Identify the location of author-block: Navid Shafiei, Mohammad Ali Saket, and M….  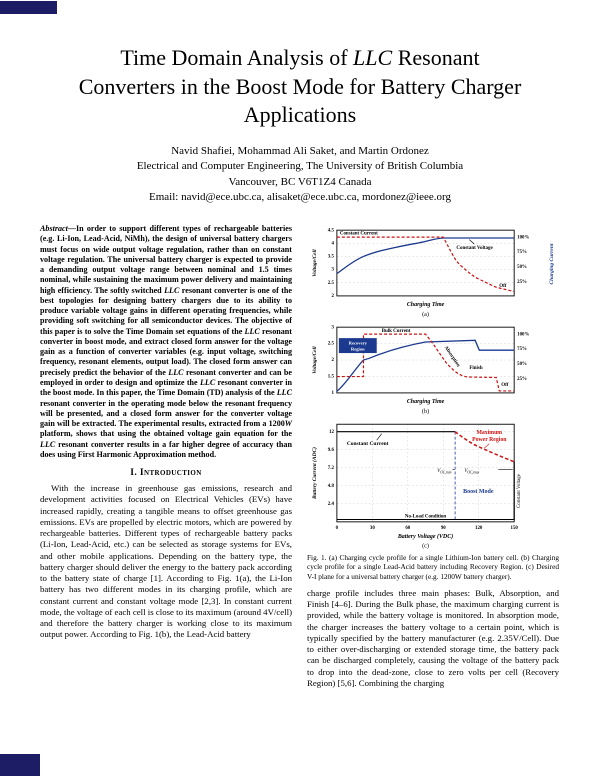
(300, 175).